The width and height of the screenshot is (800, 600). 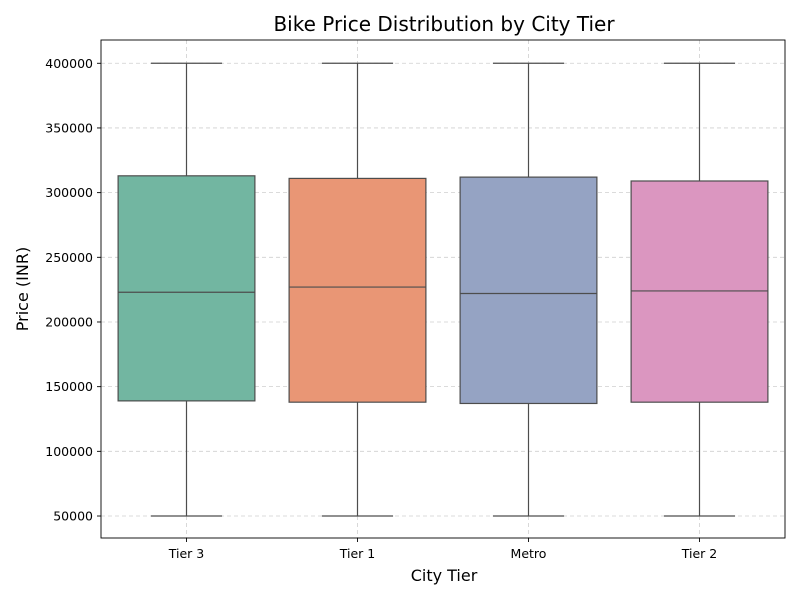 I want to click on box-metro, so click(x=528, y=289).